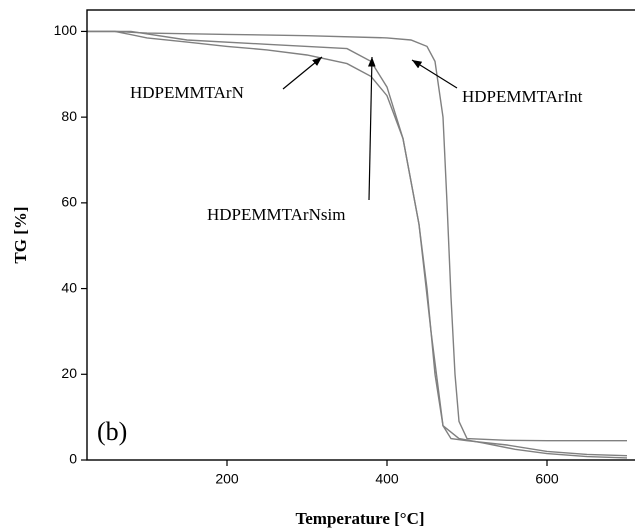 Image resolution: width=635 pixels, height=532 pixels. I want to click on y-tick-label: 0, so click(73, 459).